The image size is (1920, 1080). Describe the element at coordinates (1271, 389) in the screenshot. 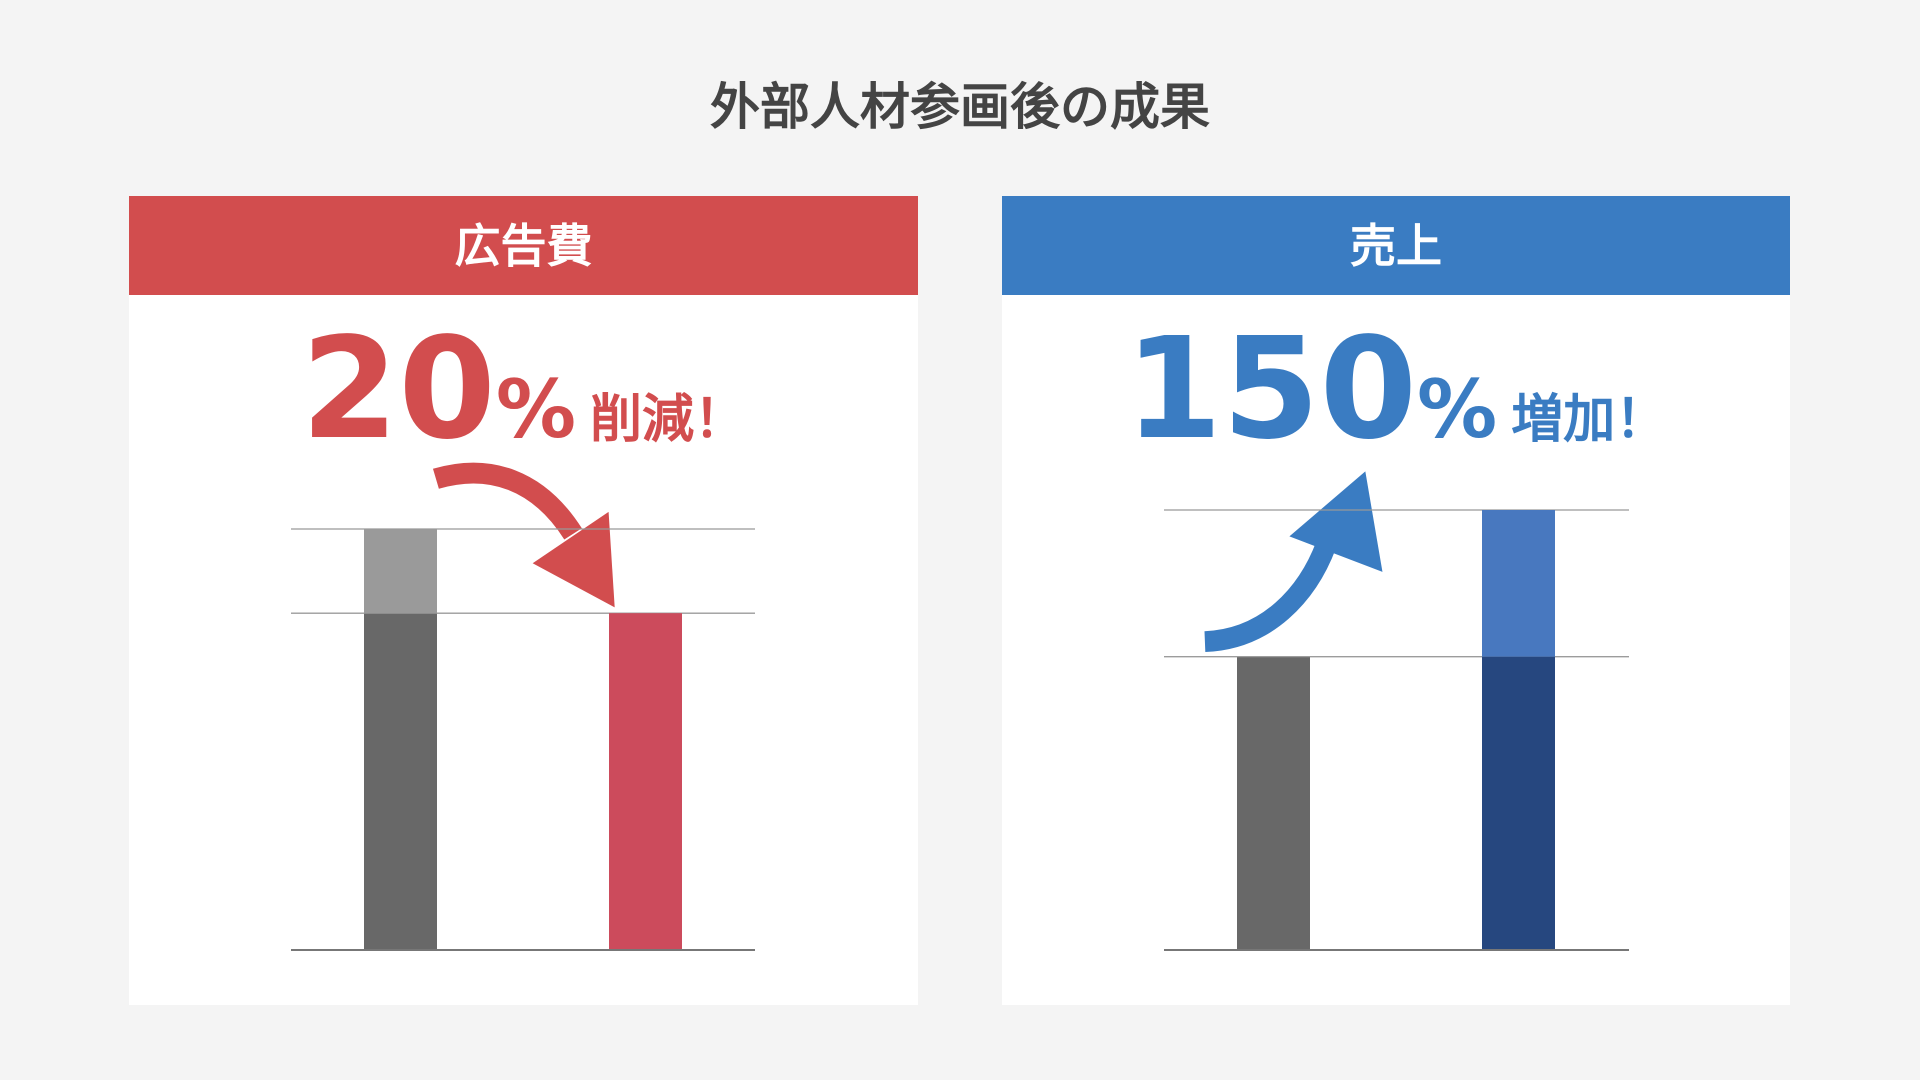

I see `headline-value: 150` at that location.